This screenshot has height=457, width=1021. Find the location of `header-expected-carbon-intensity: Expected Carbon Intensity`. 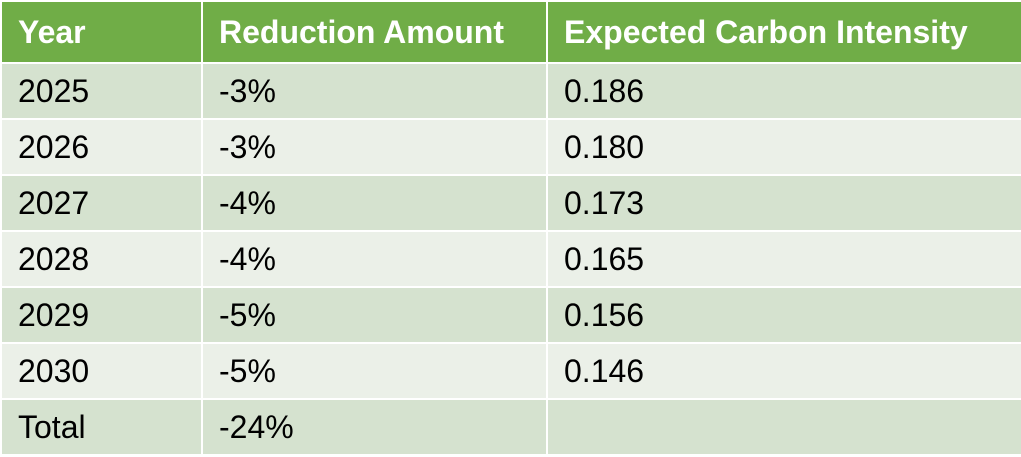

header-expected-carbon-intensity: Expected Carbon Intensity is located at coordinates (783, 32).